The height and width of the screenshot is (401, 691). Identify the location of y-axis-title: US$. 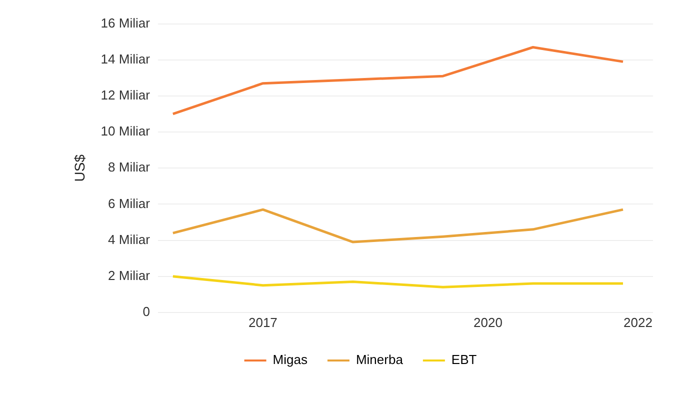
(79, 168).